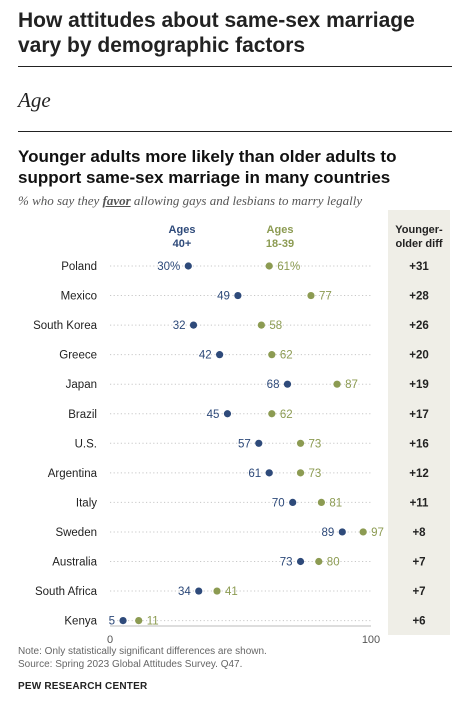  Describe the element at coordinates (419, 356) in the screenshot. I see `diff-value: +20` at that location.